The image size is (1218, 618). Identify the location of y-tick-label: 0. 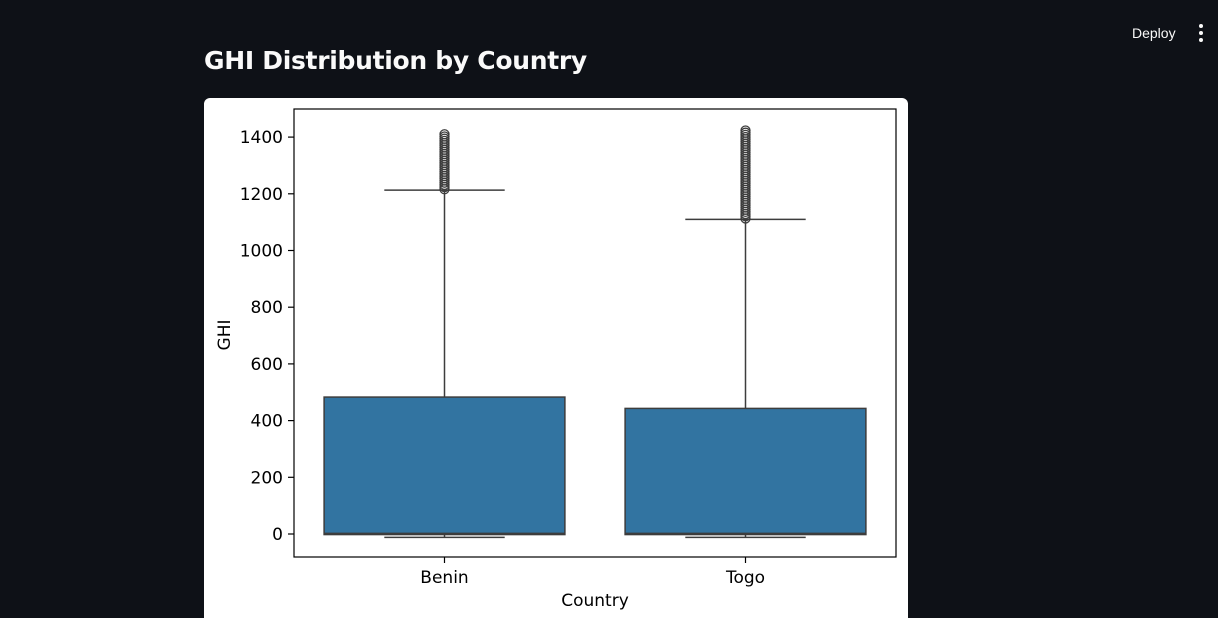
(277, 535).